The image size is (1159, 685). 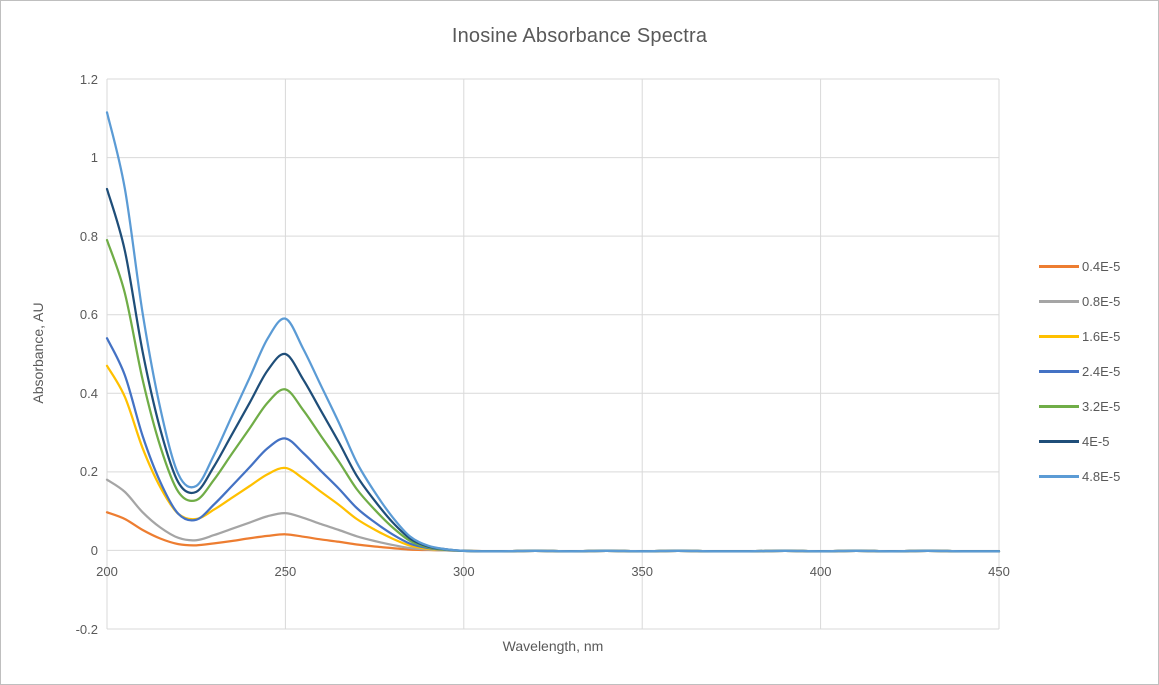 What do you see at coordinates (88, 393) in the screenshot?
I see `y-tick-label: 0.4` at bounding box center [88, 393].